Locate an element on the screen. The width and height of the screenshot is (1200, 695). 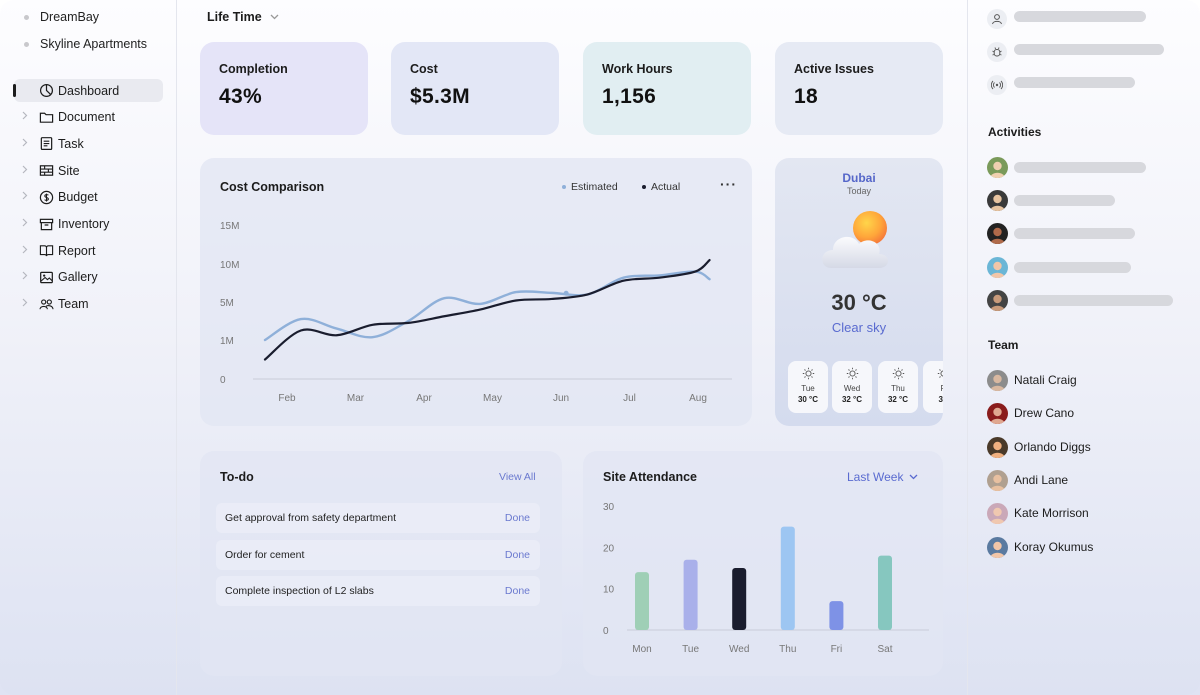
data-point is located at coordinates (566, 293).